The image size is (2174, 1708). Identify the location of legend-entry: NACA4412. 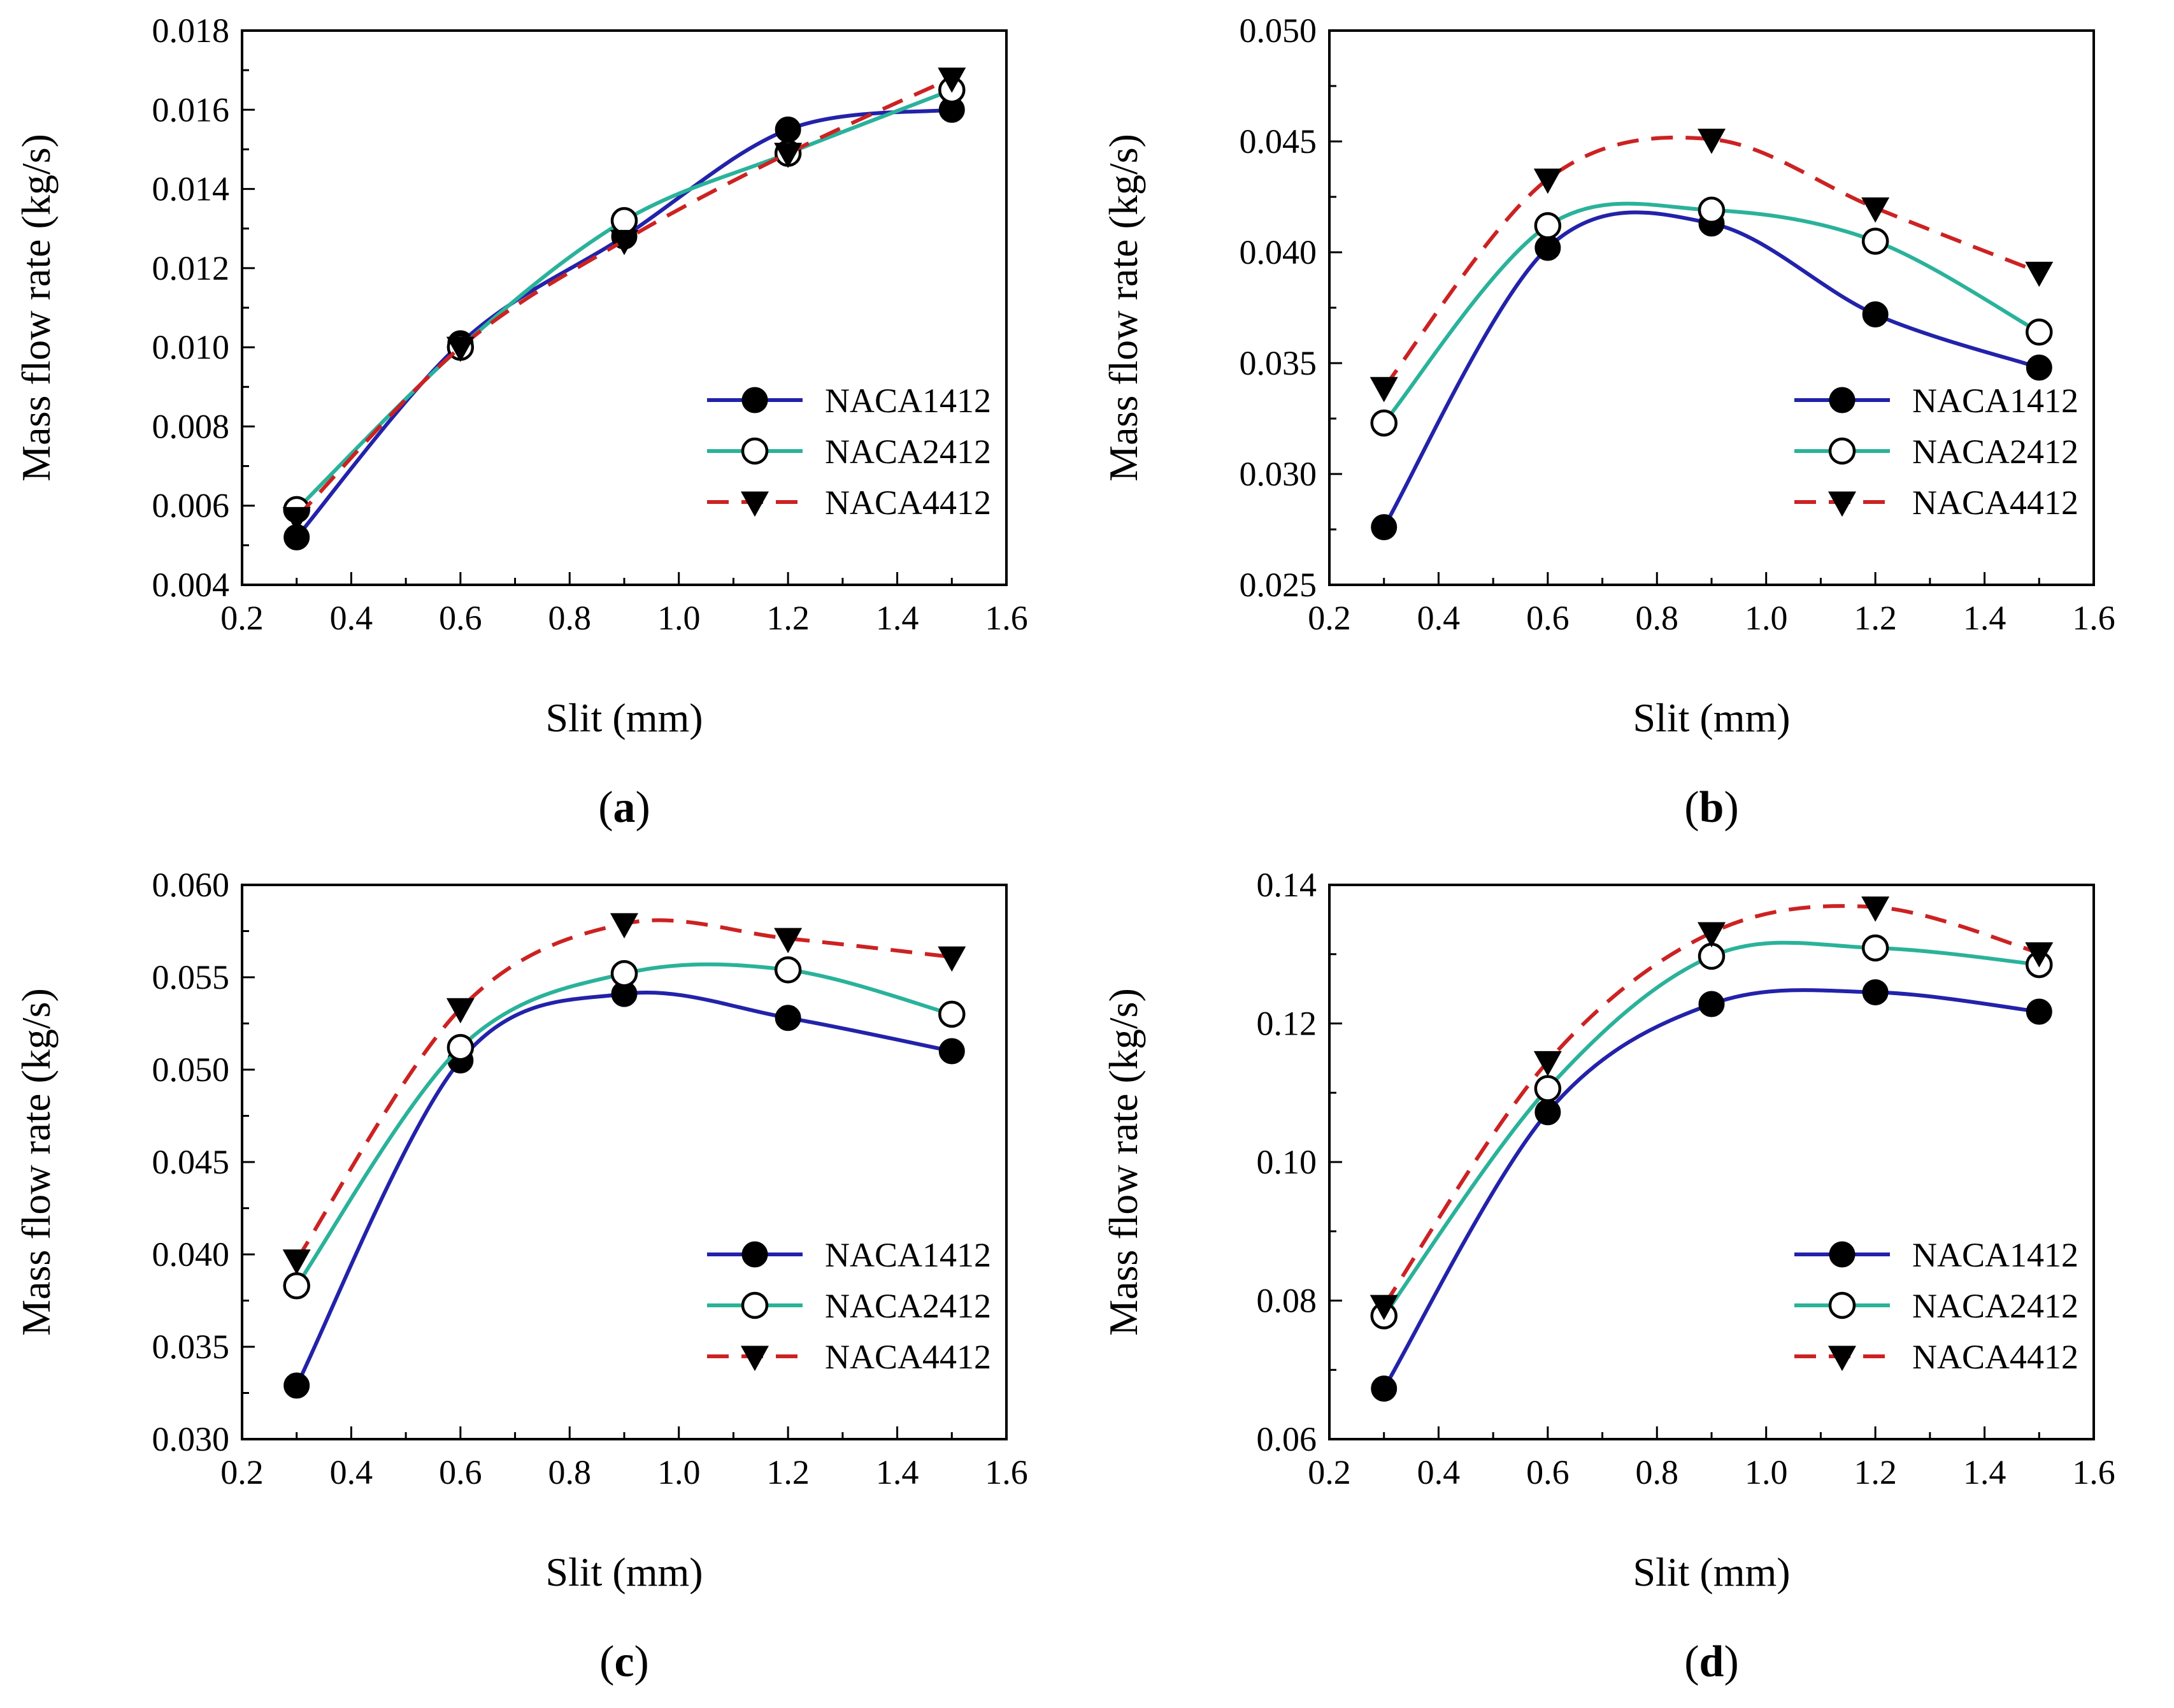
(849, 503).